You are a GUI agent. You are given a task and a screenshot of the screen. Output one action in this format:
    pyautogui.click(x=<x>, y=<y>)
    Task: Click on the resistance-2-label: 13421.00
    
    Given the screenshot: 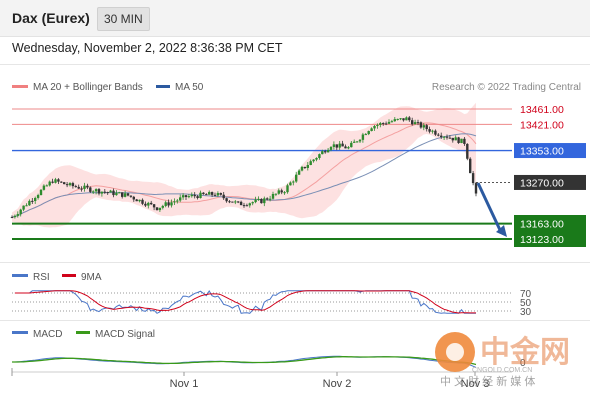 What is the action you would take?
    pyautogui.click(x=542, y=125)
    